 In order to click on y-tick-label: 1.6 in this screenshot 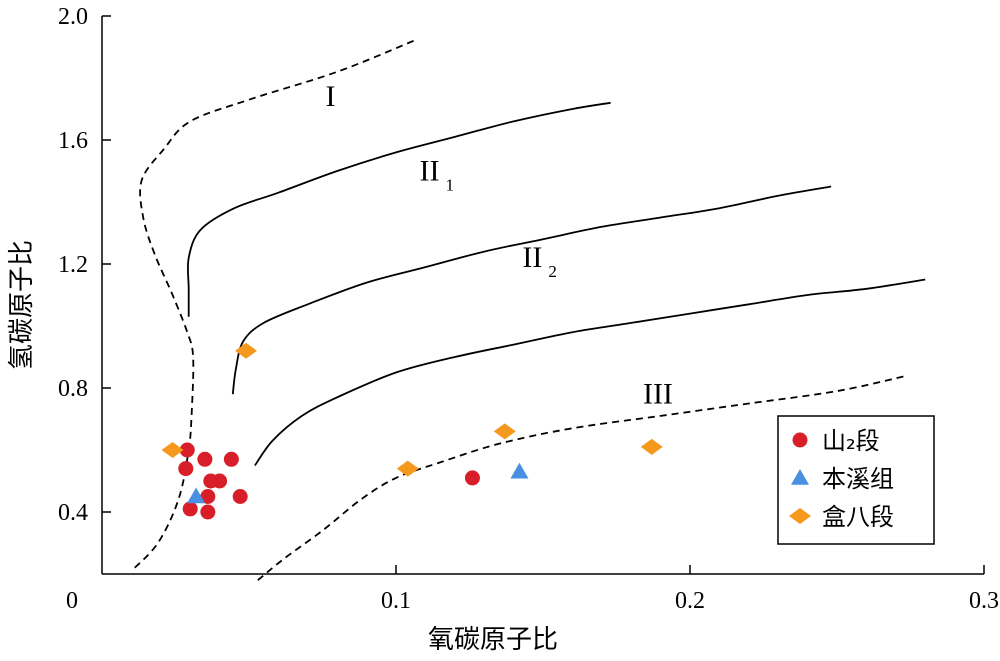, I will do `click(73, 141)`.